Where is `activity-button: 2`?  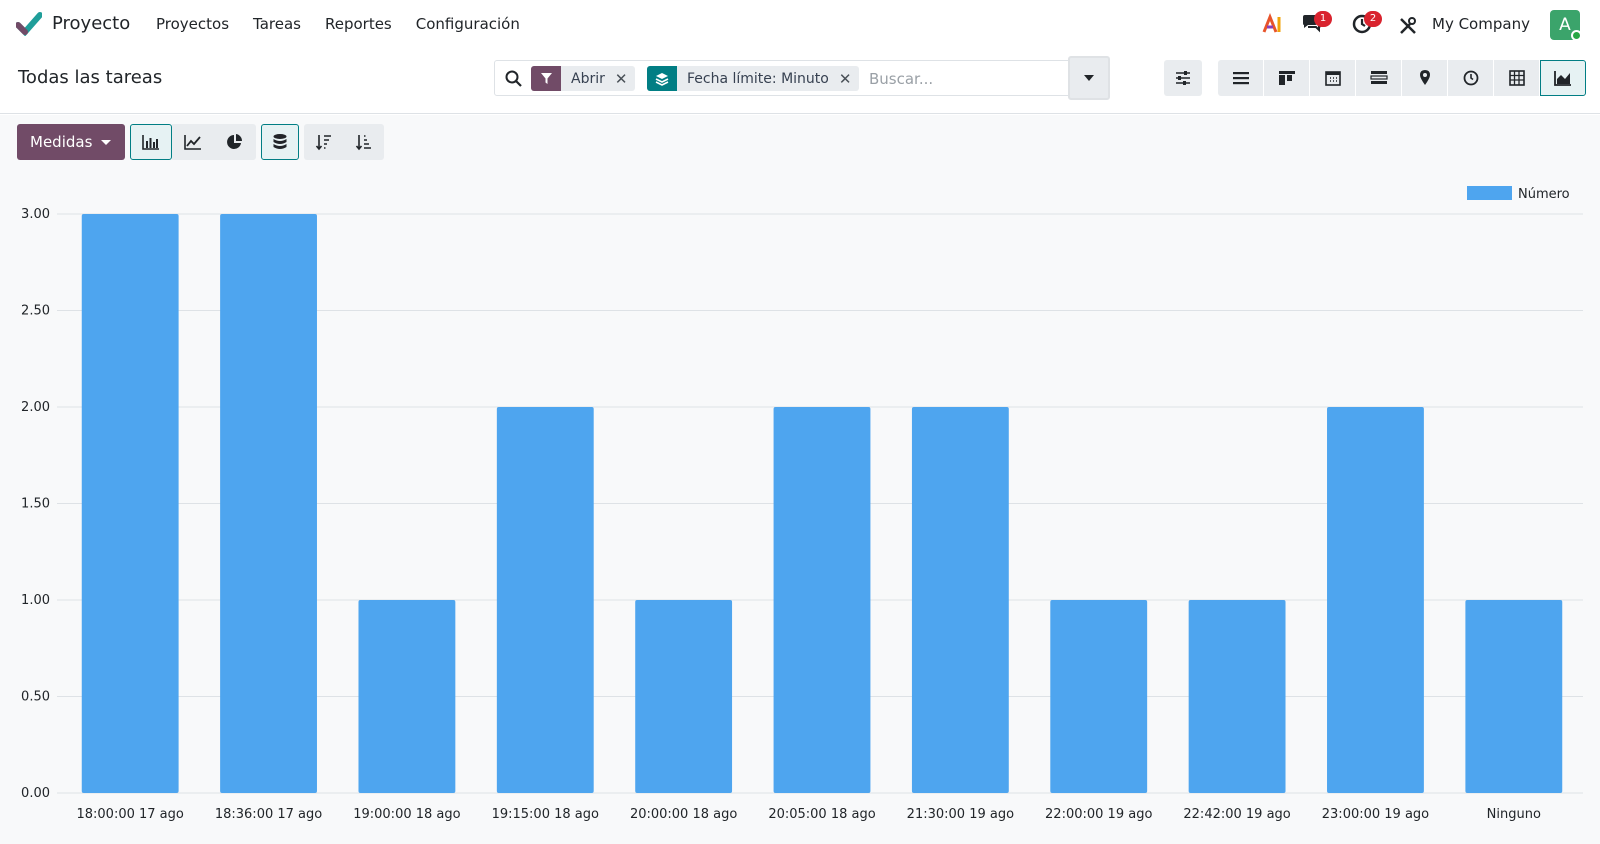 activity-button: 2 is located at coordinates (1368, 23).